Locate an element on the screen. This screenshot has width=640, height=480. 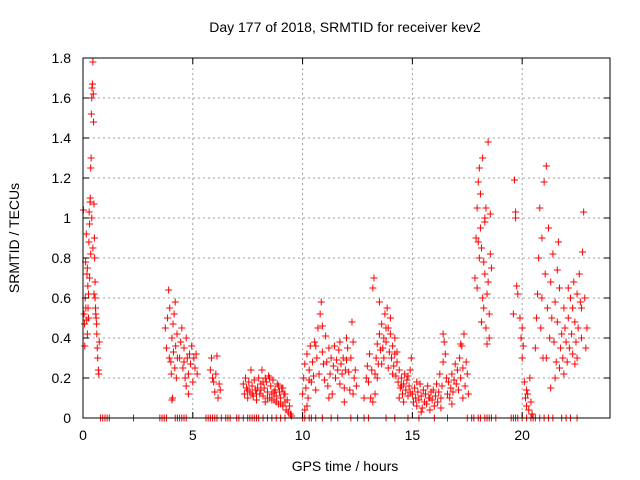
y-axis-label: SRMTID / TECUs is located at coordinates (14, 238).